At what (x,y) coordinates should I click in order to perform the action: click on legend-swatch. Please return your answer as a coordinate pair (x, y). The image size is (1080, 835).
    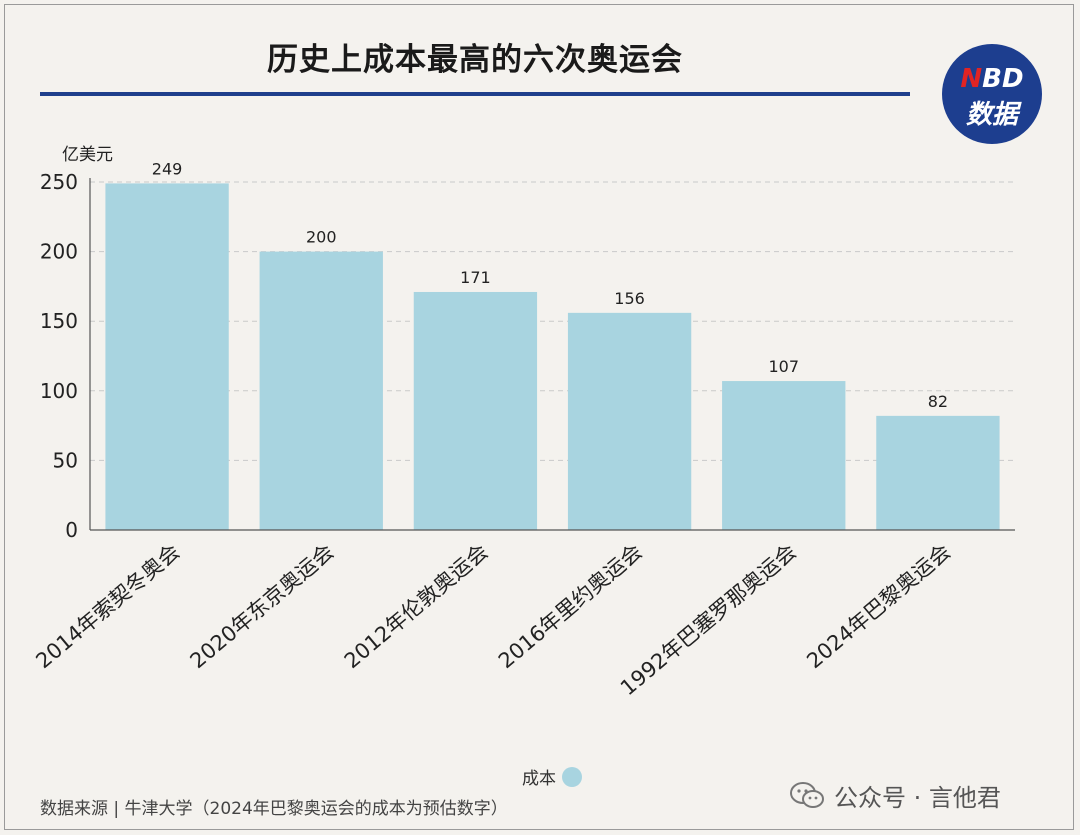
    Looking at the image, I should click on (572, 776).